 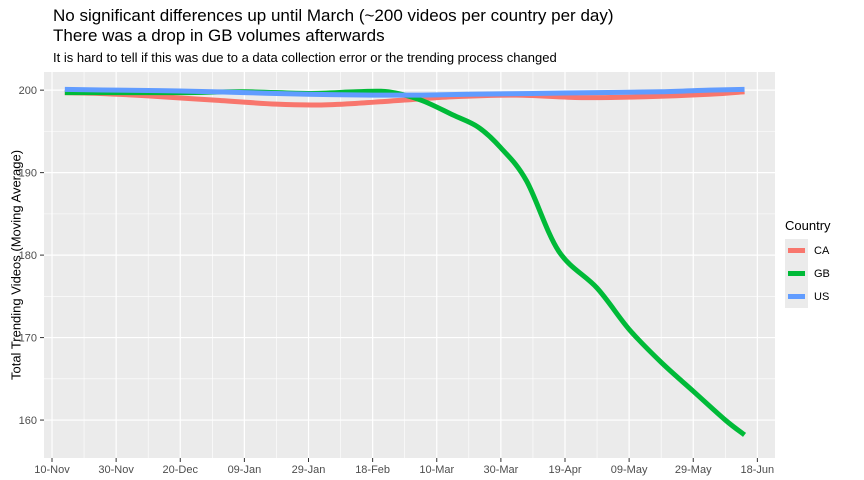 I want to click on legend-label-ca: CA, so click(x=822, y=250).